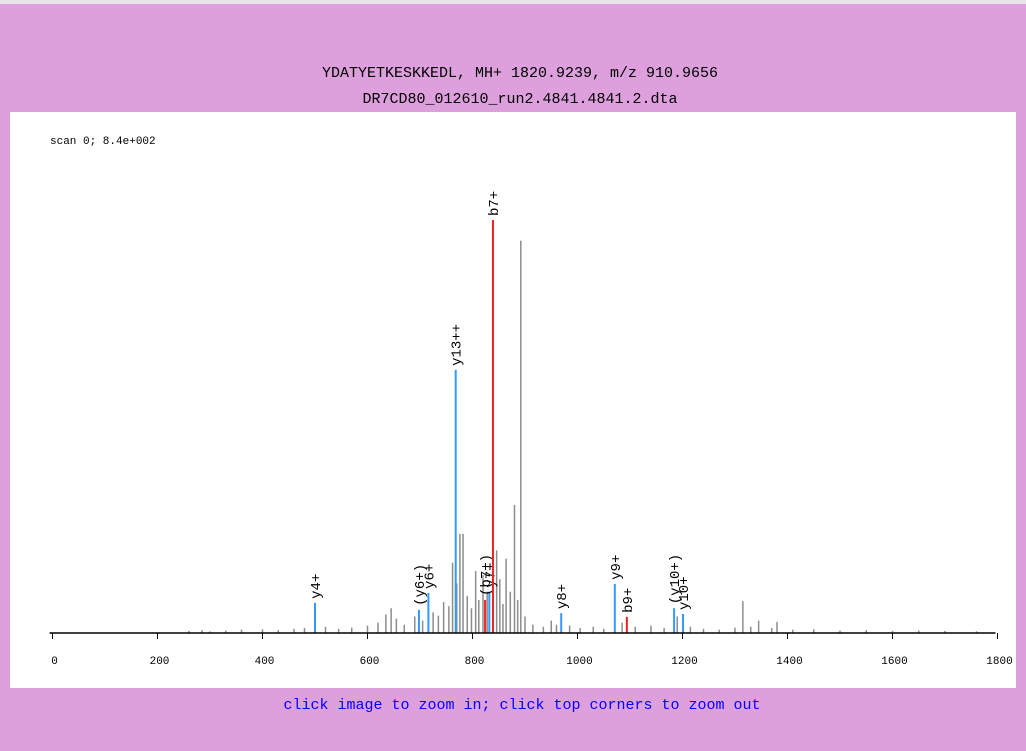  Describe the element at coordinates (160, 662) in the screenshot. I see `x-tick-label: 200` at that location.